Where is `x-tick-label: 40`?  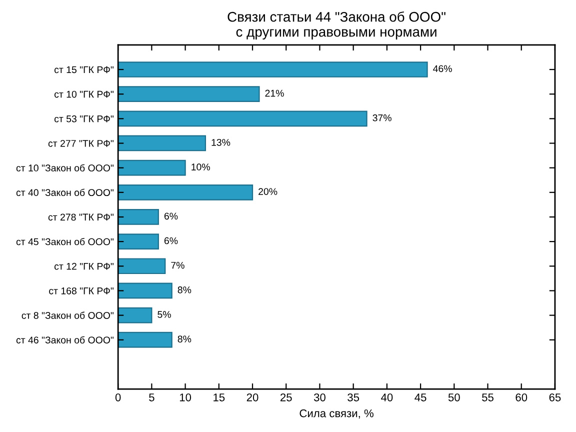
x-tick-label: 40 is located at coordinates (387, 397).